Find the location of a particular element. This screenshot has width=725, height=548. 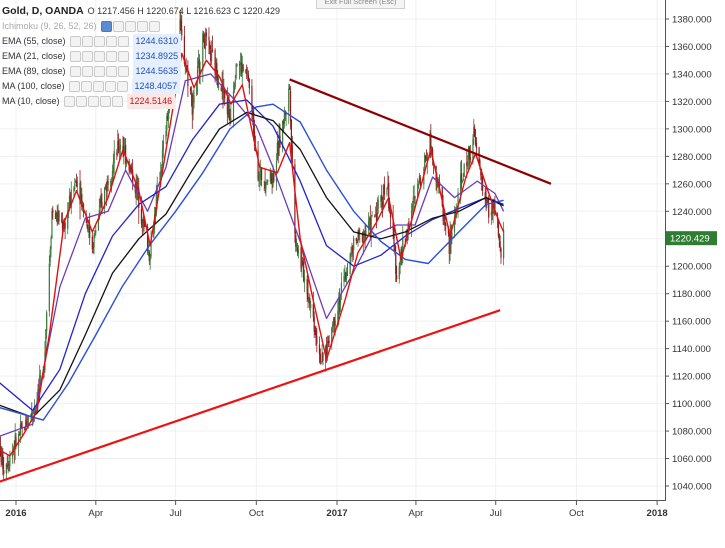

exit-fullscreen-button: Exit Full Screen (Esc) is located at coordinates (360, 4).